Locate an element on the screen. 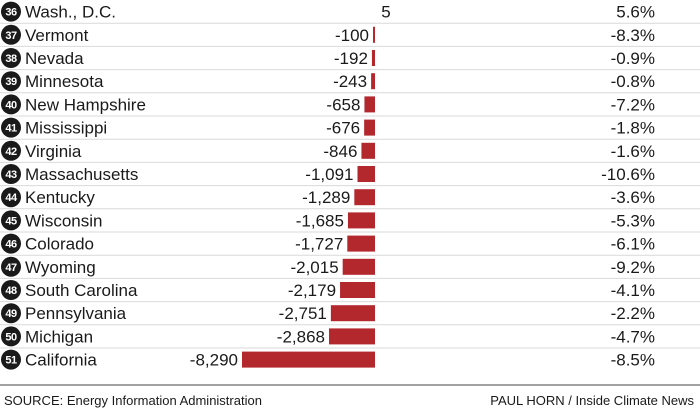 This screenshot has height=411, width=700. percent-change-label: -4.1% is located at coordinates (633, 290).